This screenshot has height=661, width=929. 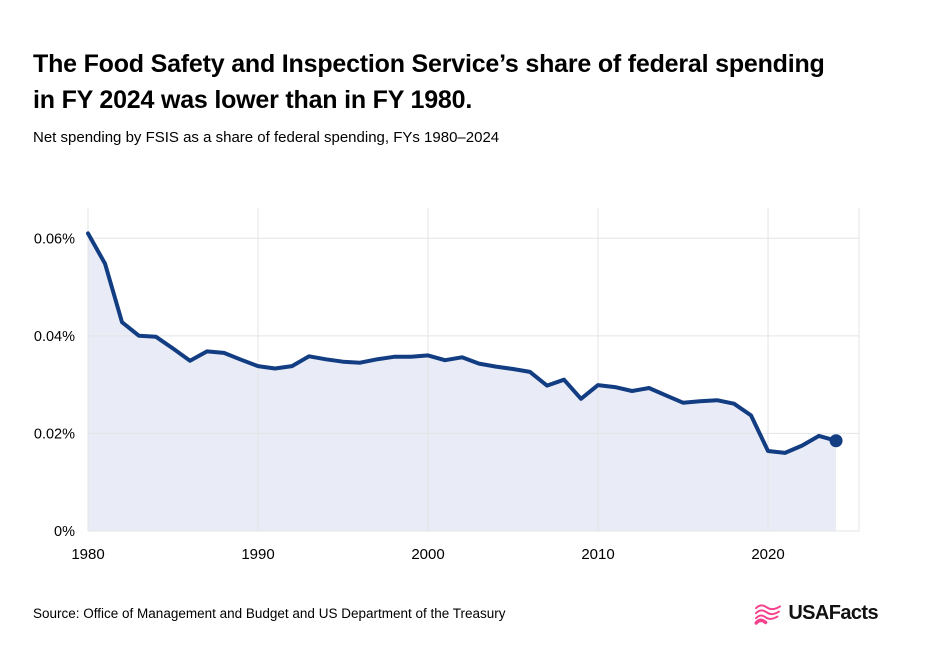 What do you see at coordinates (597, 554) in the screenshot?
I see `x-axis-tick-label: 2010` at bounding box center [597, 554].